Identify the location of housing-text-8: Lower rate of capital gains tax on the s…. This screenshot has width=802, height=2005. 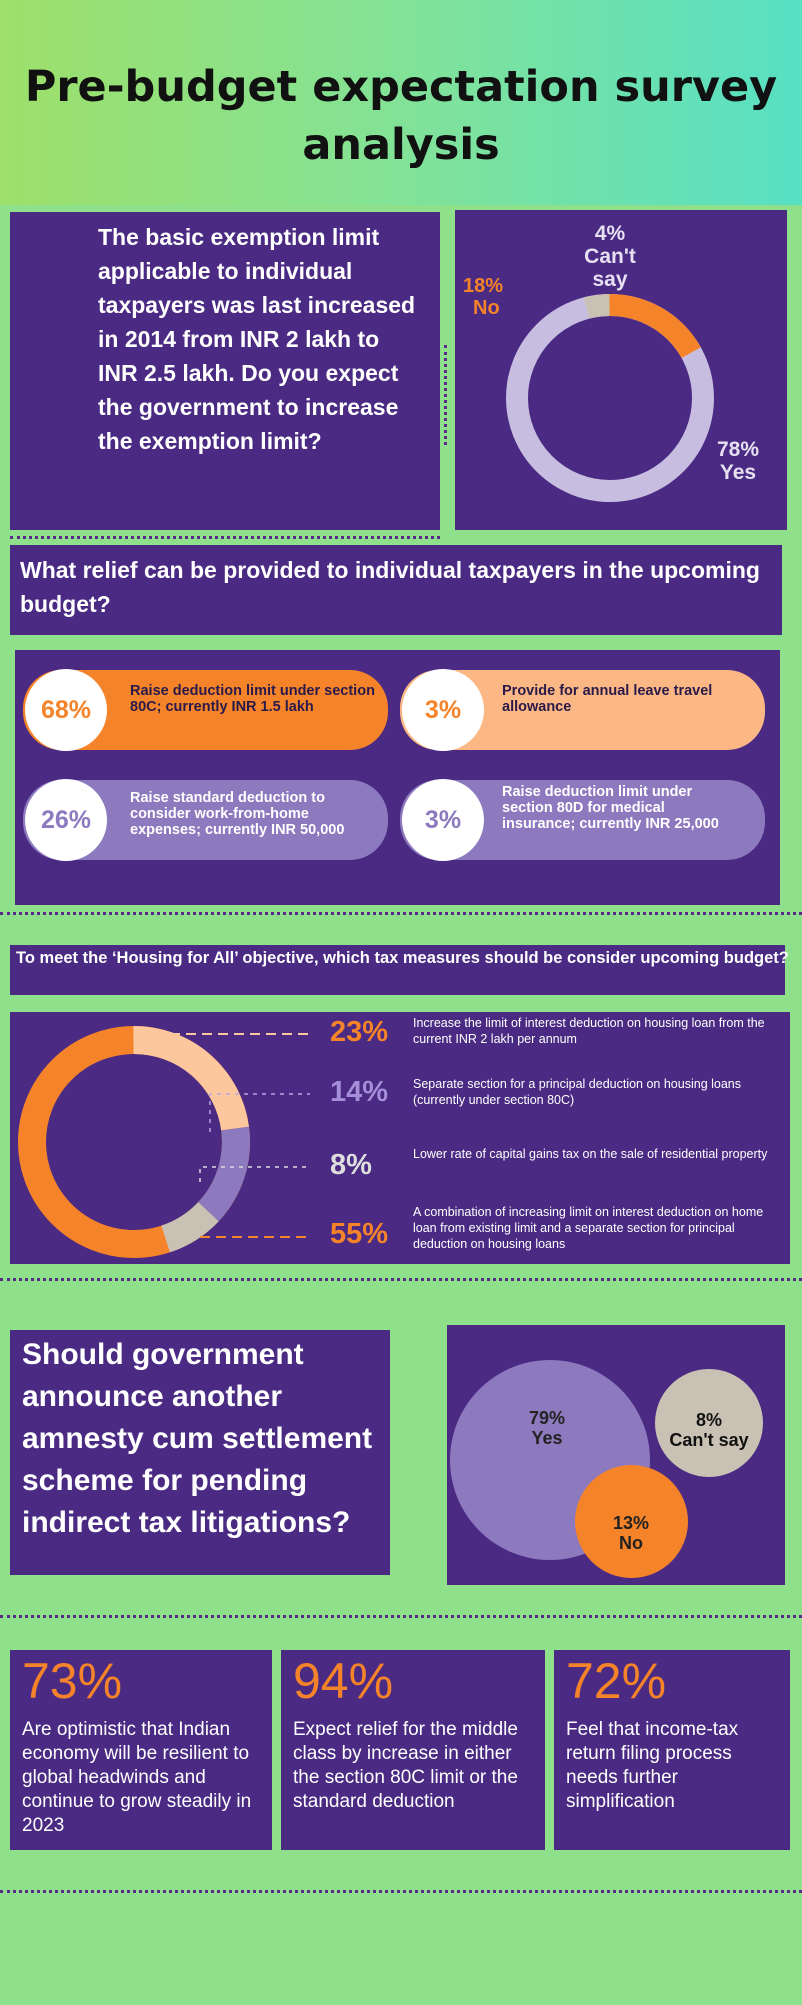
(590, 1154).